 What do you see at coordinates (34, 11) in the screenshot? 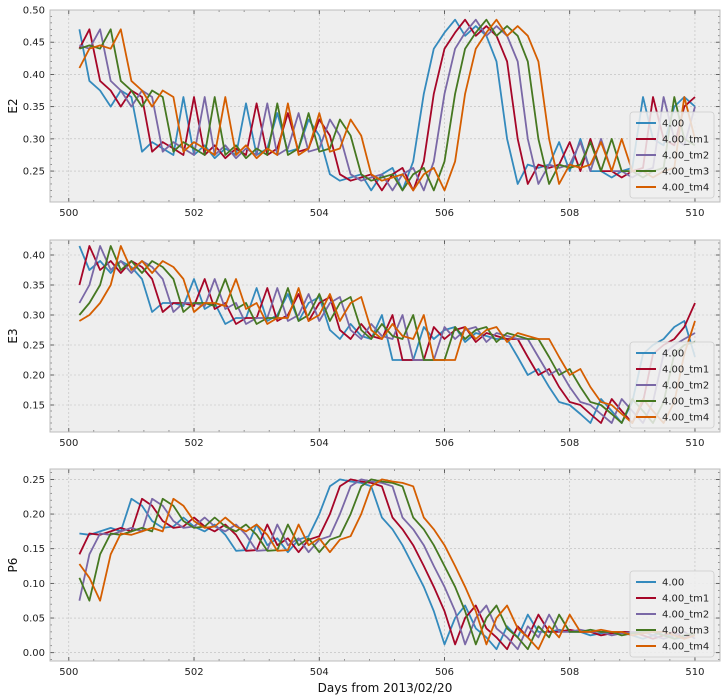
I see `y-tick-label: 0.50` at bounding box center [34, 11].